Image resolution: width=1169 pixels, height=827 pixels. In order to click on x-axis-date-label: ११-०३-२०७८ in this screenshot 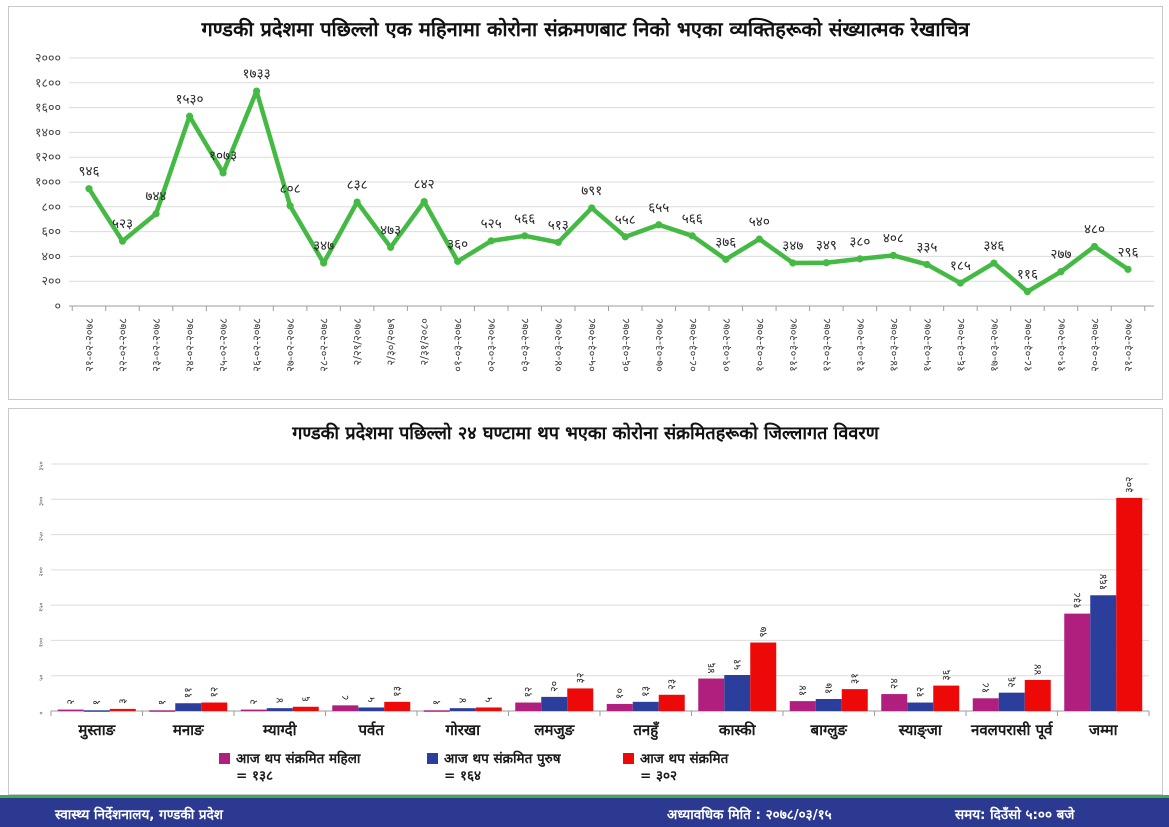, I will do `click(793, 345)`.